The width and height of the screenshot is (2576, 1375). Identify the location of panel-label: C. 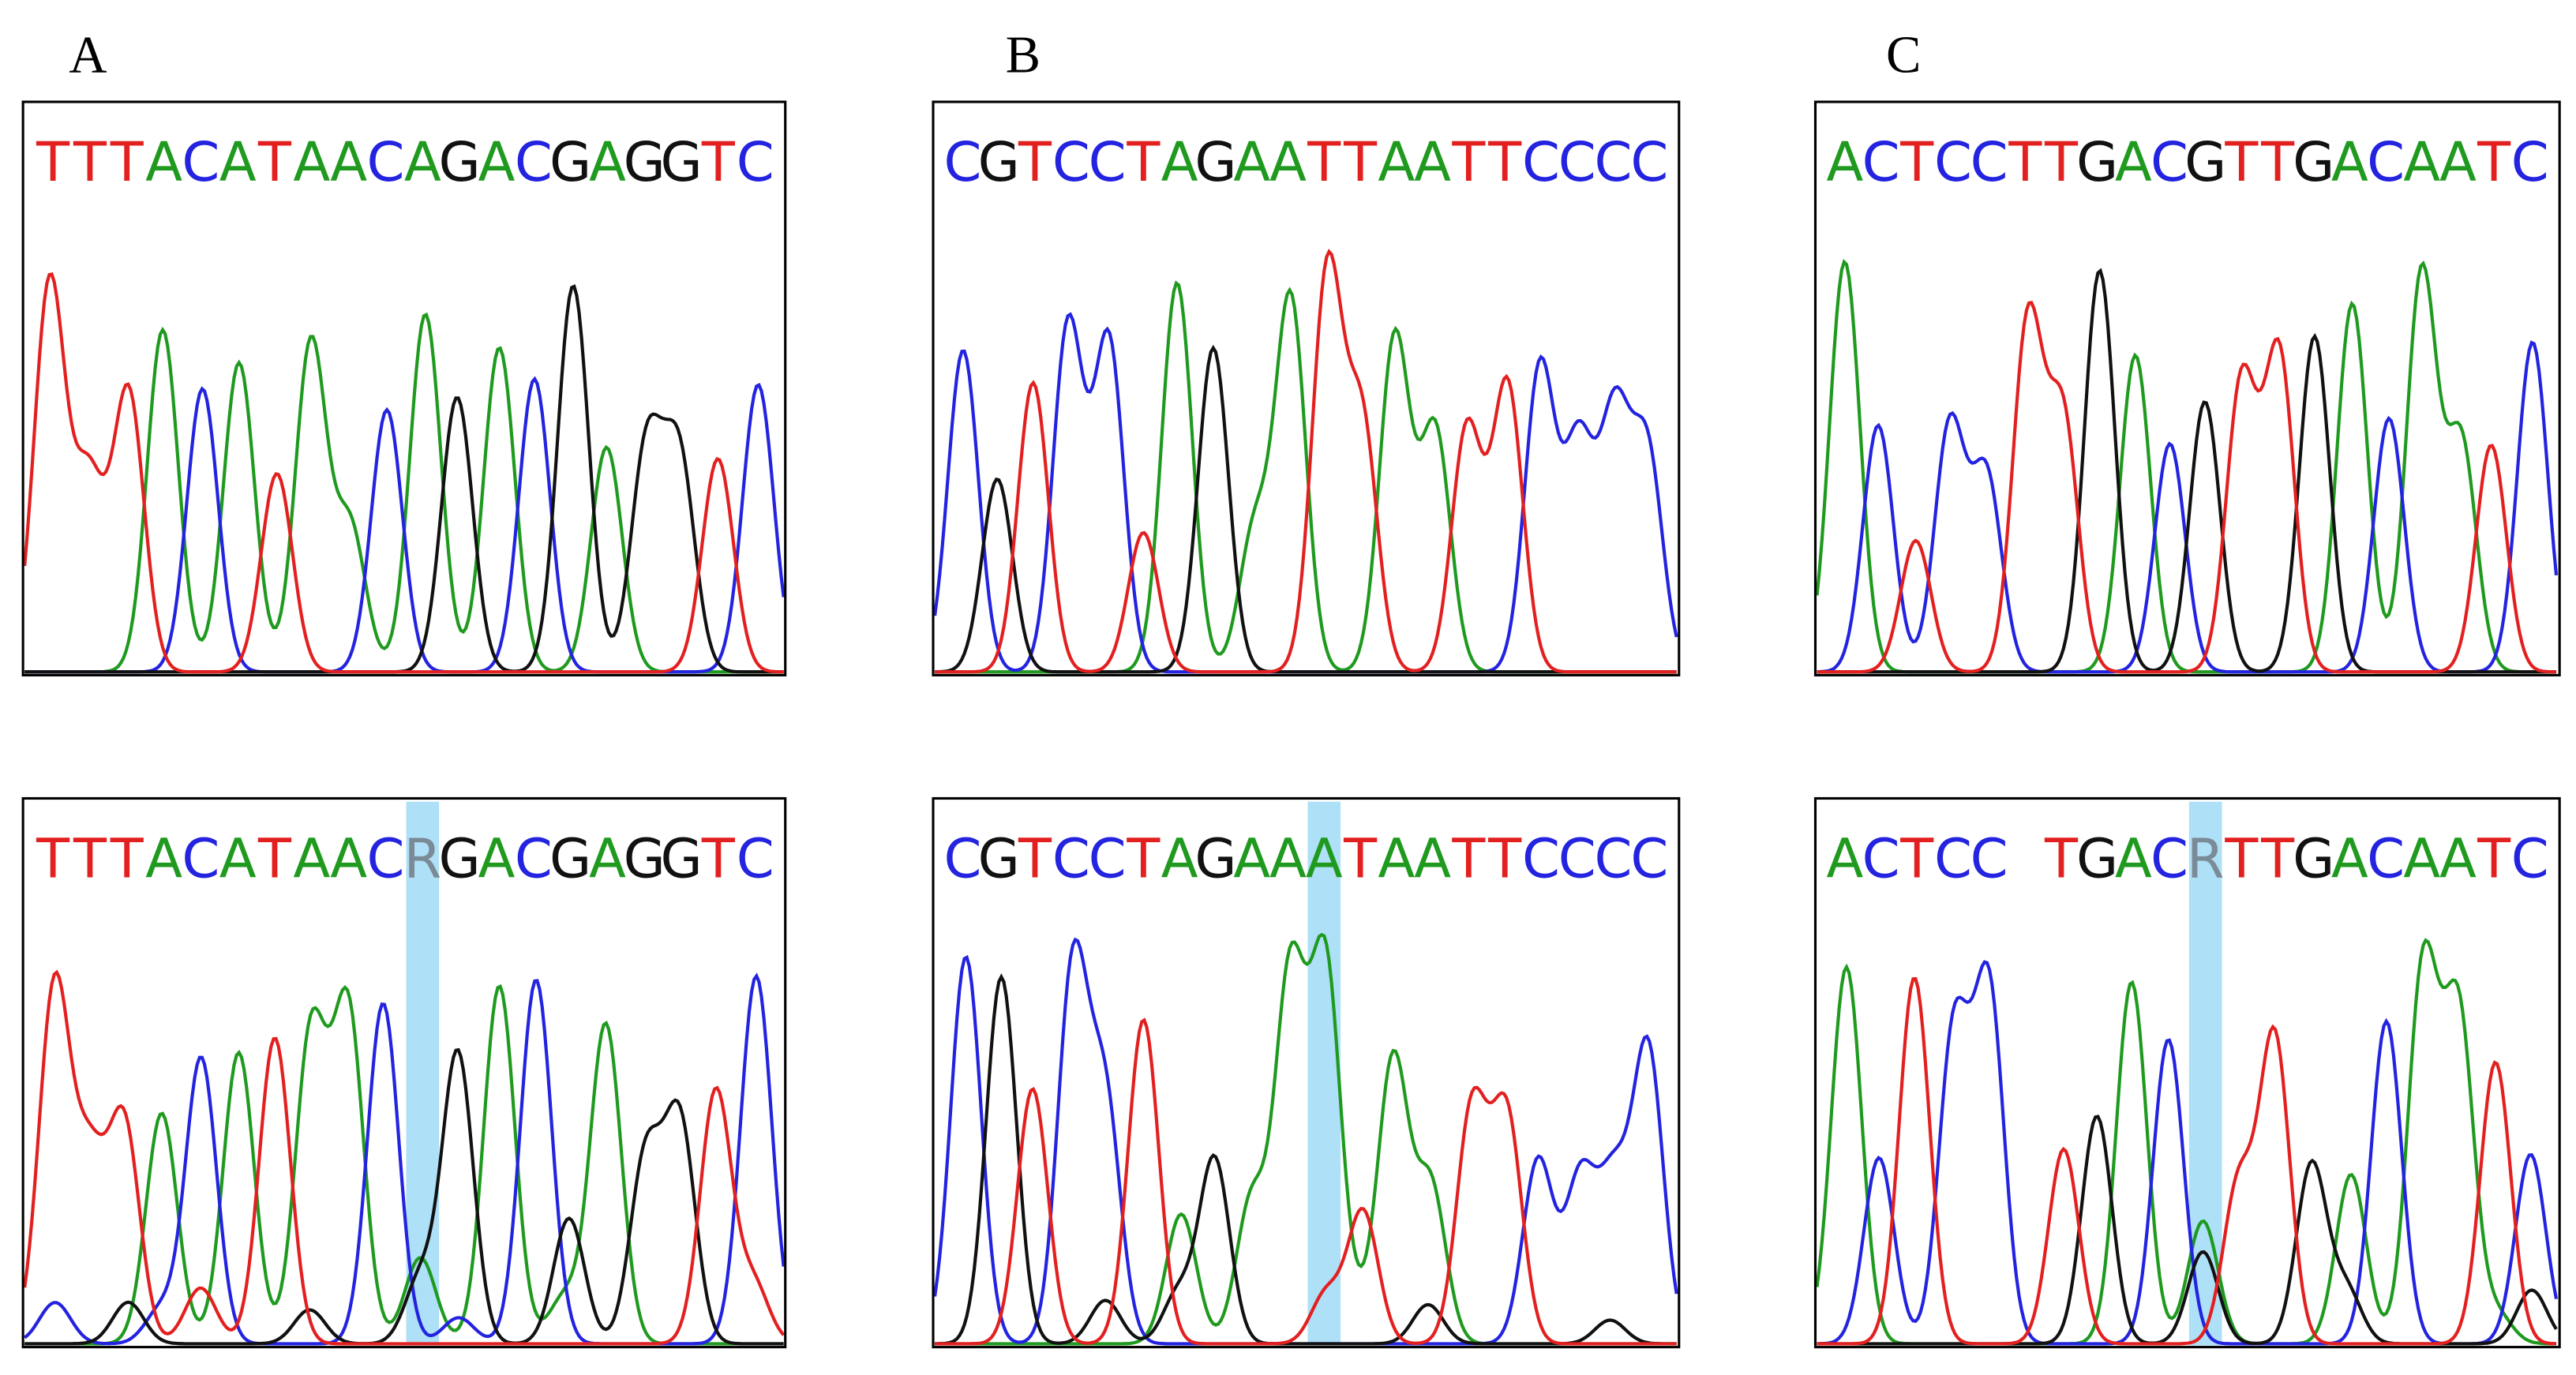
(1903, 56).